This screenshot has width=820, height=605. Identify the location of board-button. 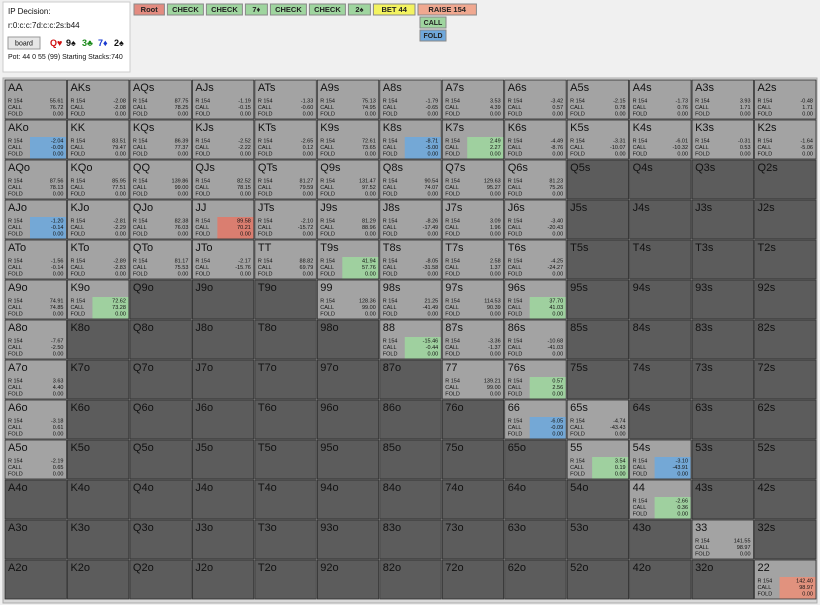
(24, 43).